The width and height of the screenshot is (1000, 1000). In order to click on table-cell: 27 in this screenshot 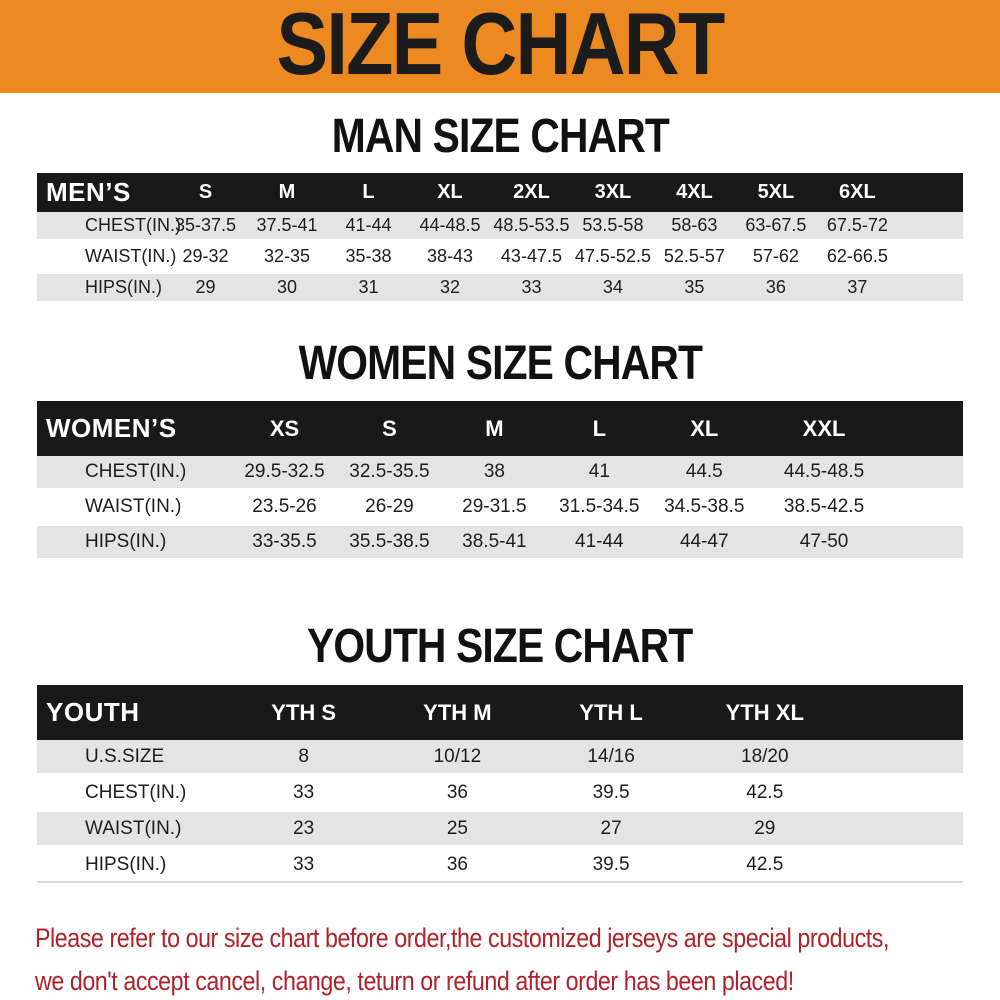, I will do `click(611, 830)`.